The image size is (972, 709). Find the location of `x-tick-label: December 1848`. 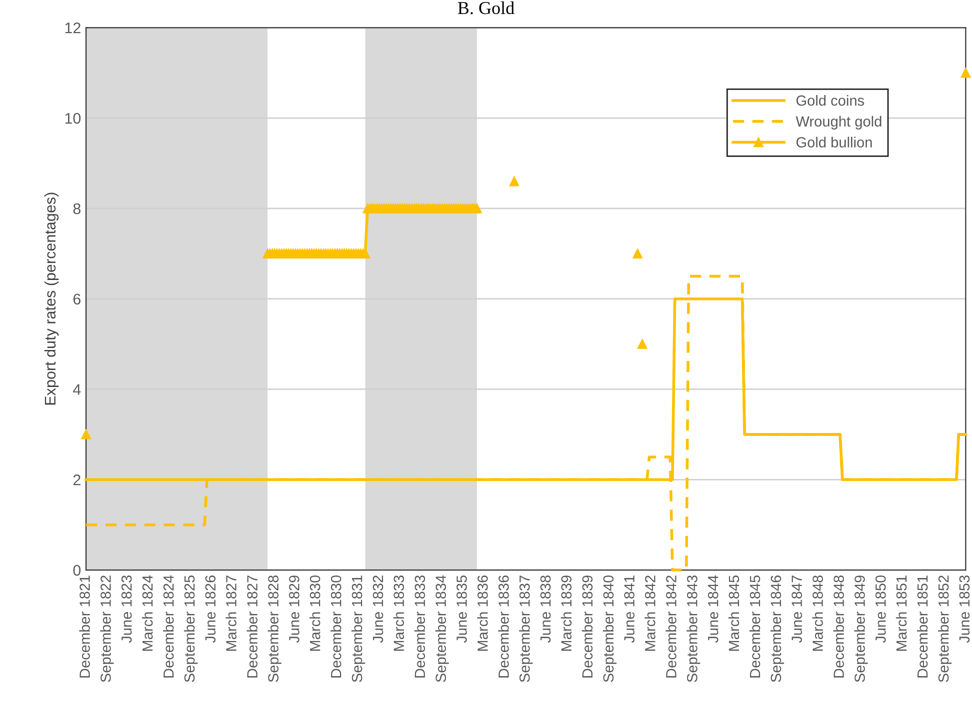

x-tick-label: December 1848 is located at coordinates (838, 627).